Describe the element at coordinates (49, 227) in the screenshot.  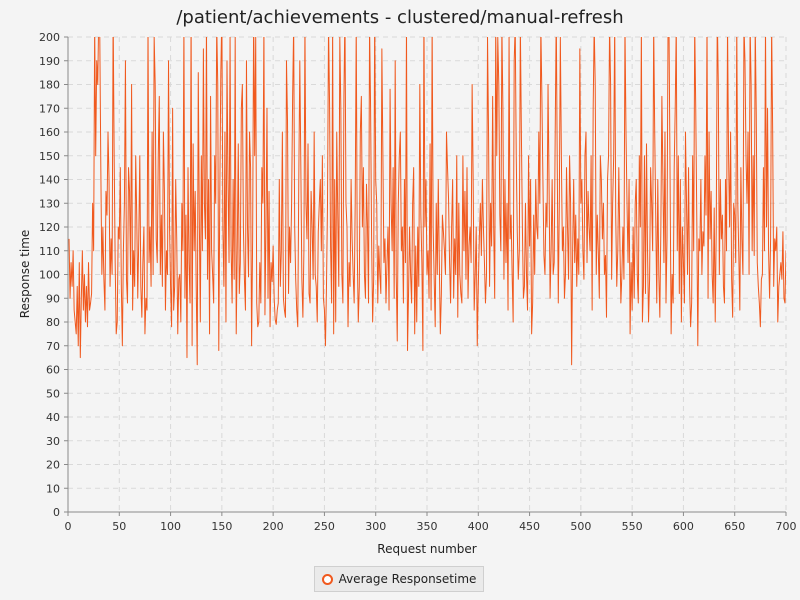
I see `y-tick-label: 120` at that location.